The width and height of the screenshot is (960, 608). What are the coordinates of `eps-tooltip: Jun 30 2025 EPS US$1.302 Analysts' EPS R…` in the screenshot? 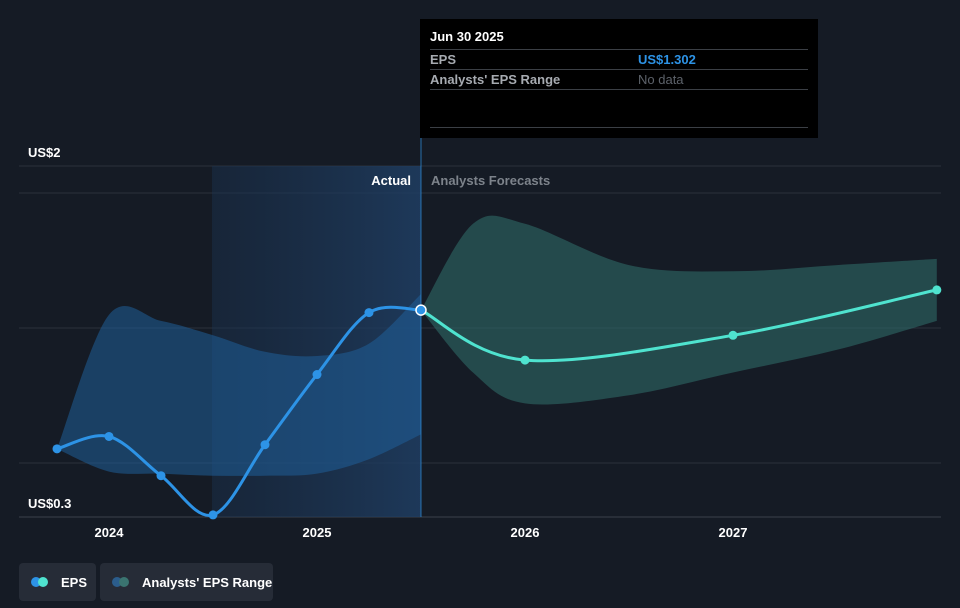 It's located at (619, 78).